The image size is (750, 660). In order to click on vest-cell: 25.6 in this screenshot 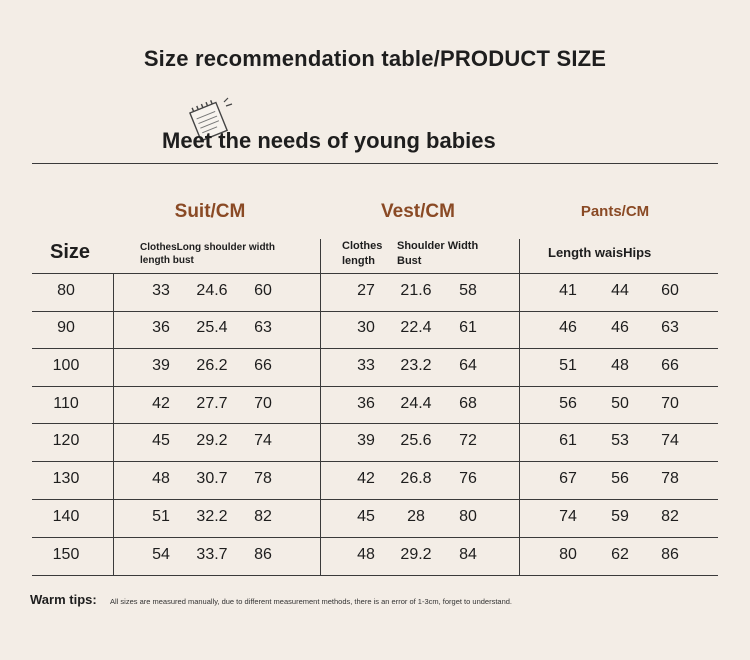, I will do `click(416, 440)`.